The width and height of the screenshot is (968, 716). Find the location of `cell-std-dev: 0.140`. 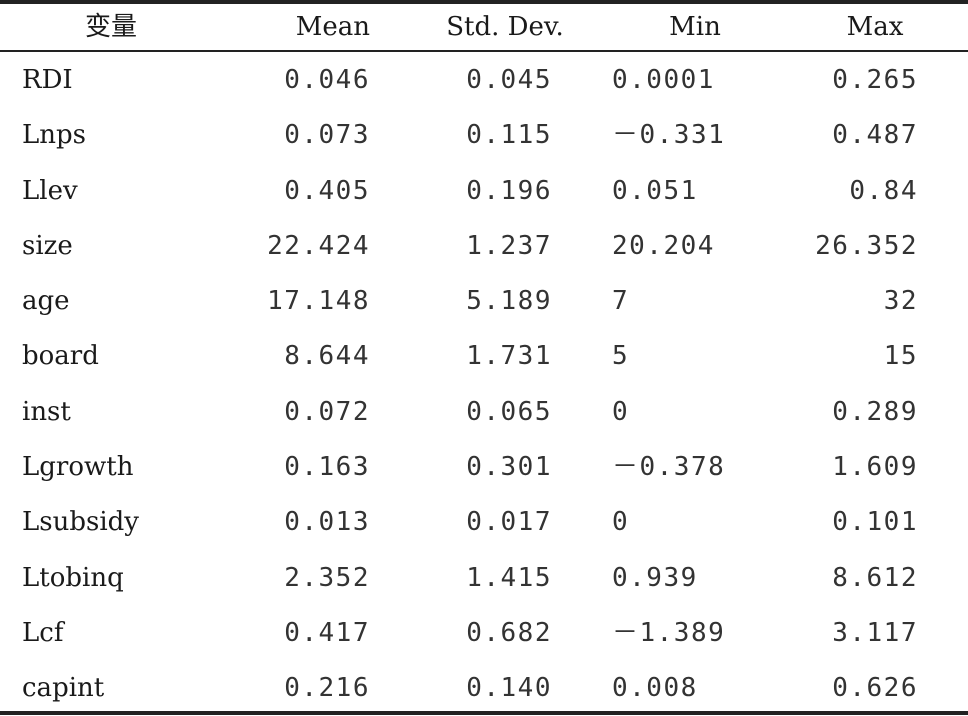

cell-std-dev: 0.140 is located at coordinates (509, 688).